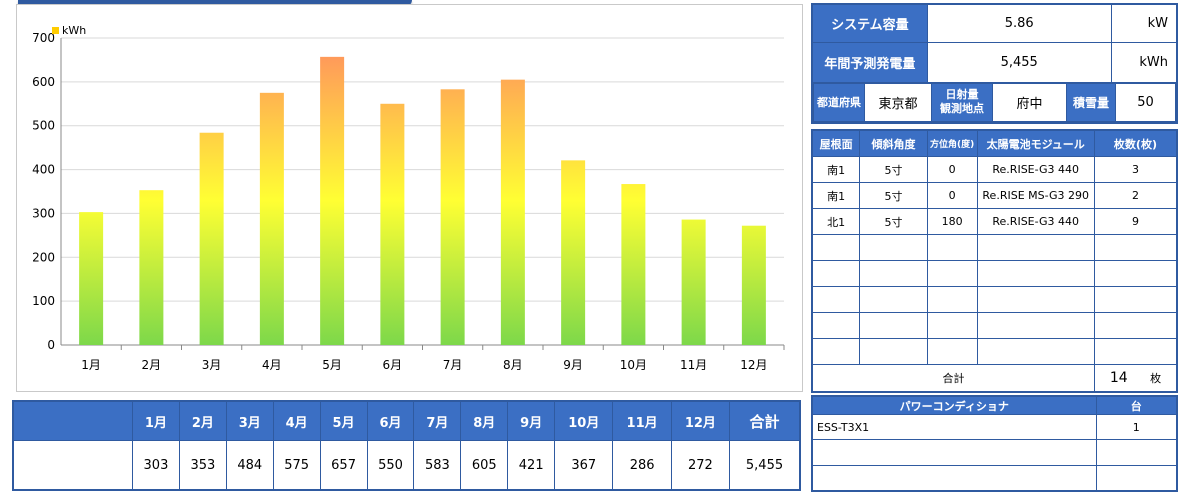  What do you see at coordinates (1145, 102) in the screenshot?
I see `snow-value: 50` at bounding box center [1145, 102].